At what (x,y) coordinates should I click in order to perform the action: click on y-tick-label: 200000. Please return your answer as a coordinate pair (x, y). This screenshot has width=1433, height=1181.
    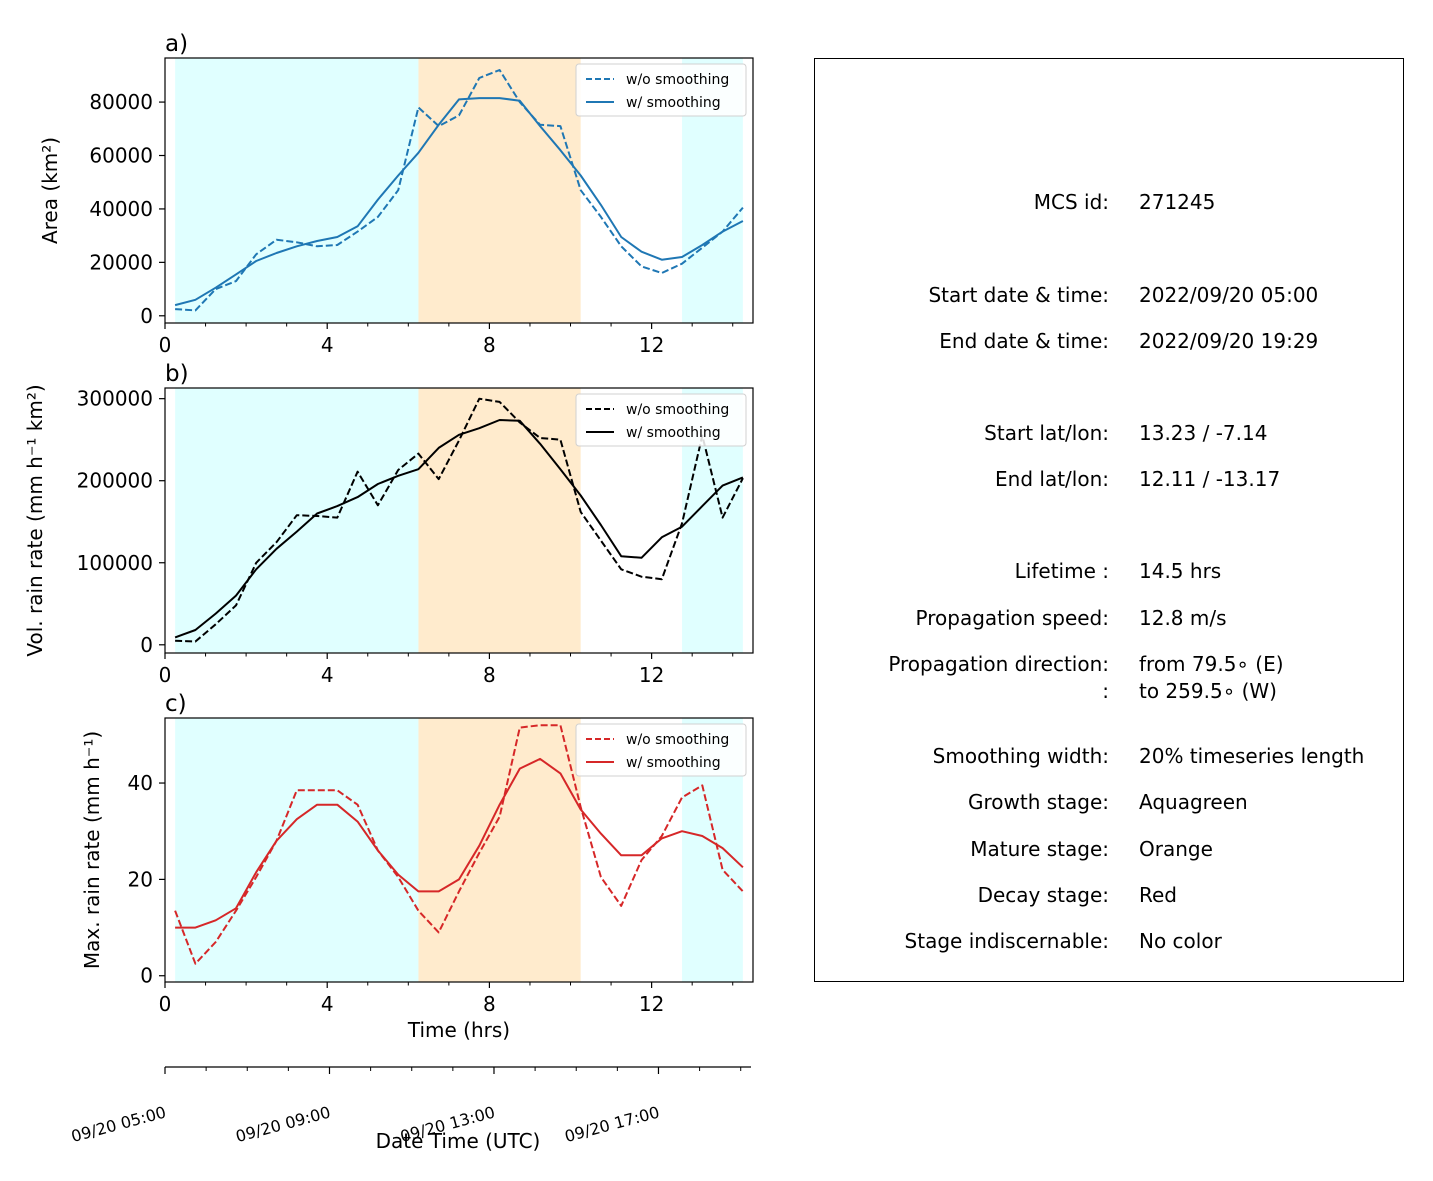
    Looking at the image, I should click on (115, 481).